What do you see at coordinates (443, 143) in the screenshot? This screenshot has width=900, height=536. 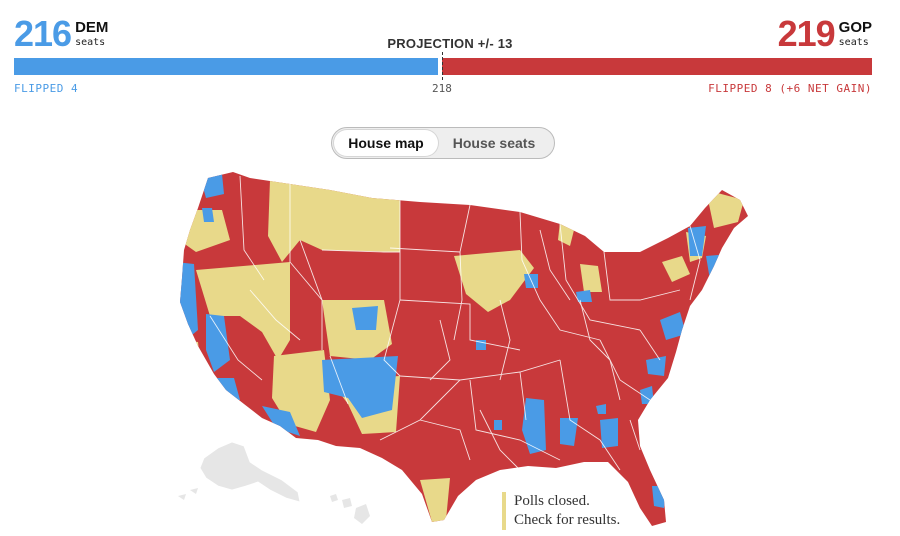 I see `view-toggle: House map House seats` at bounding box center [443, 143].